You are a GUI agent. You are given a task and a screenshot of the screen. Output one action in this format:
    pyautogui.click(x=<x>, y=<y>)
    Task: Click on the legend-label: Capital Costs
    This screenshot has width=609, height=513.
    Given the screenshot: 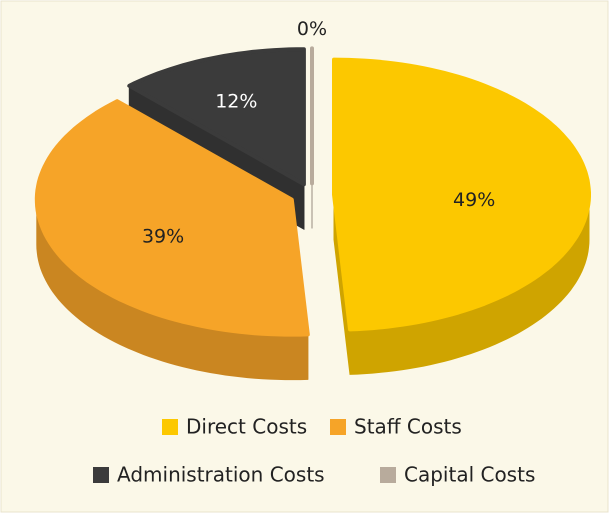 What is the action you would take?
    pyautogui.click(x=469, y=475)
    